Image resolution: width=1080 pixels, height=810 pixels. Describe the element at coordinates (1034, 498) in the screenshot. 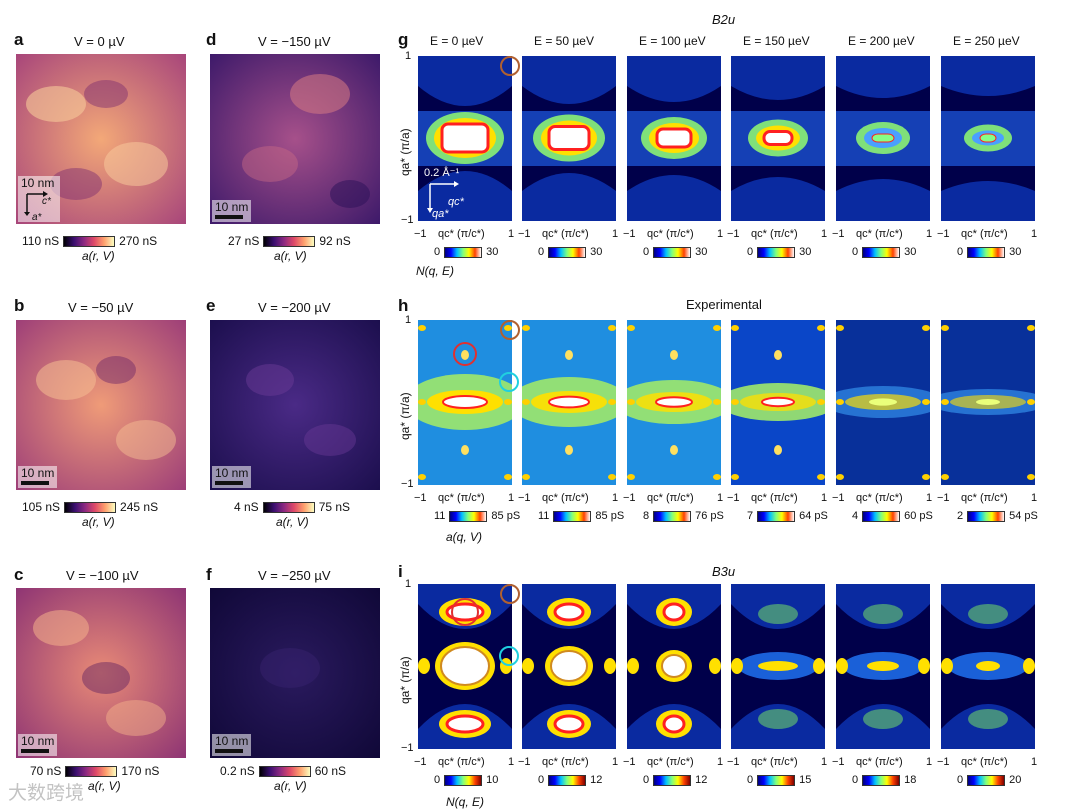

I see `x-tick-pos-5: 1` at that location.